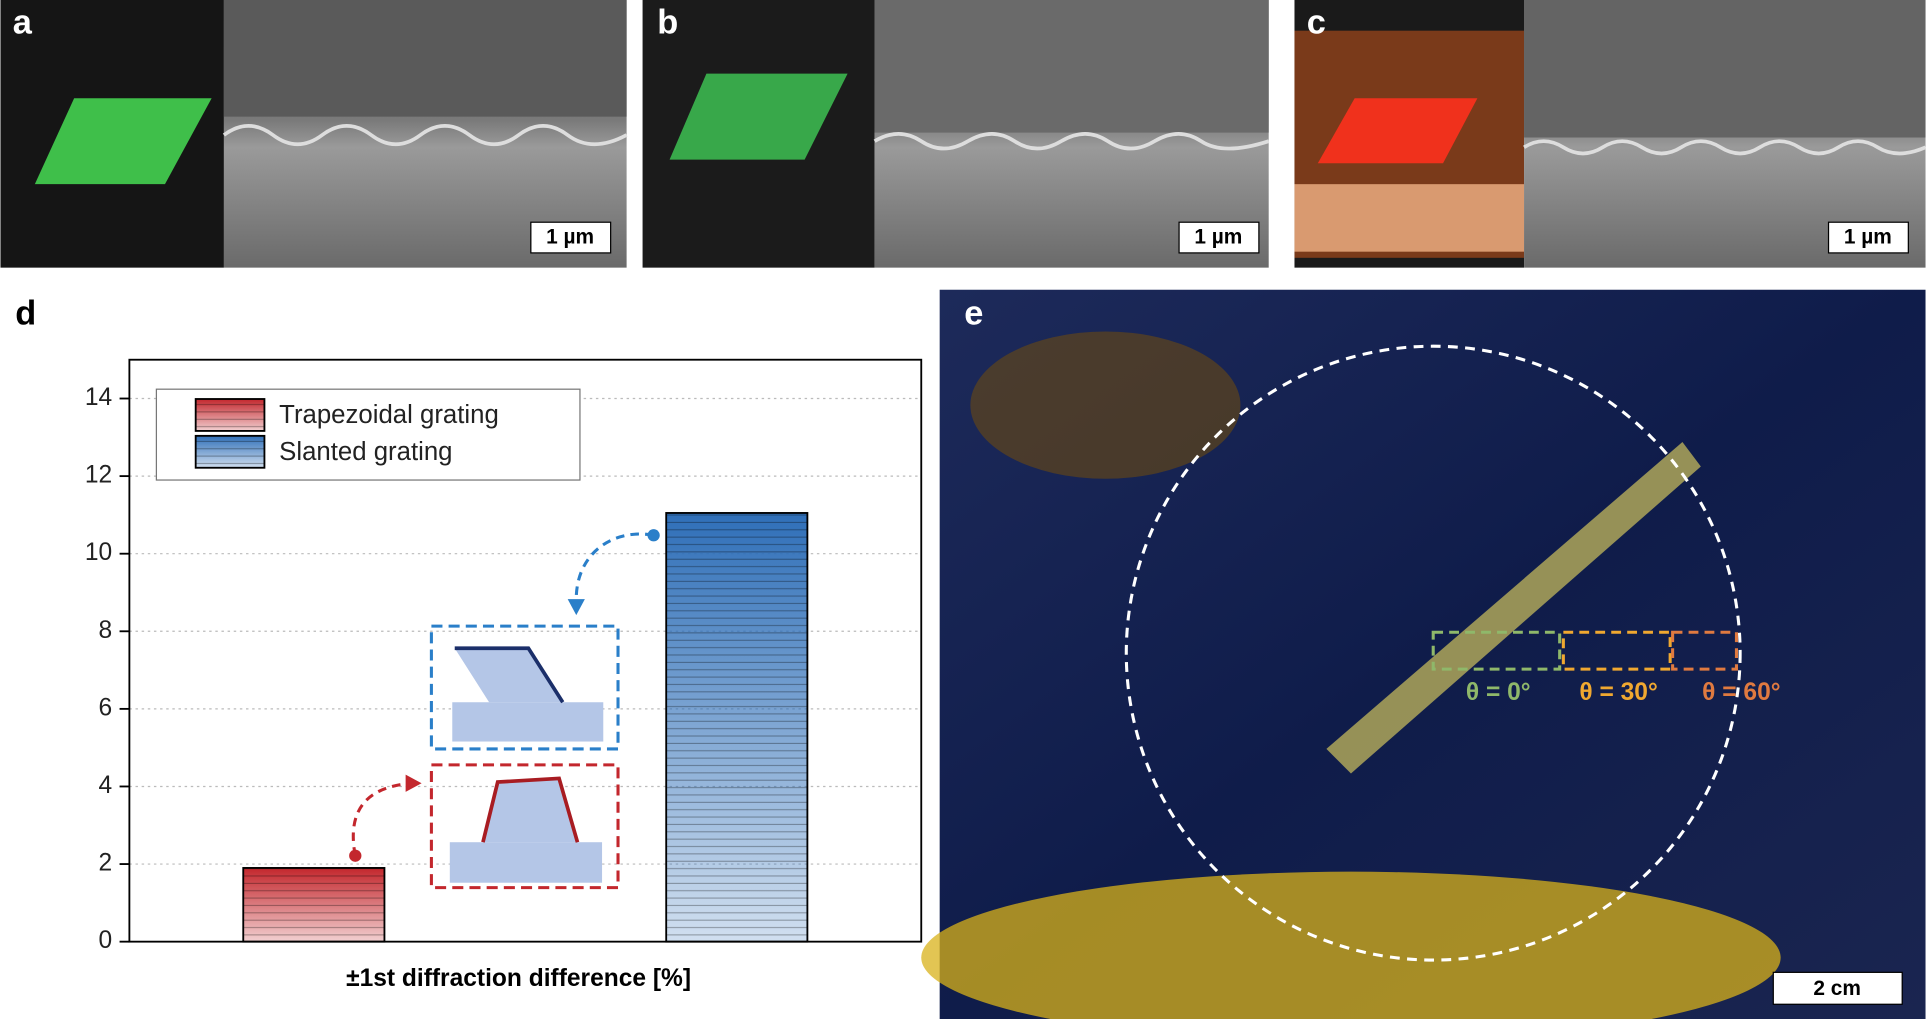  What do you see at coordinates (1741, 692) in the screenshot?
I see `angle-label: θ = 60°` at bounding box center [1741, 692].